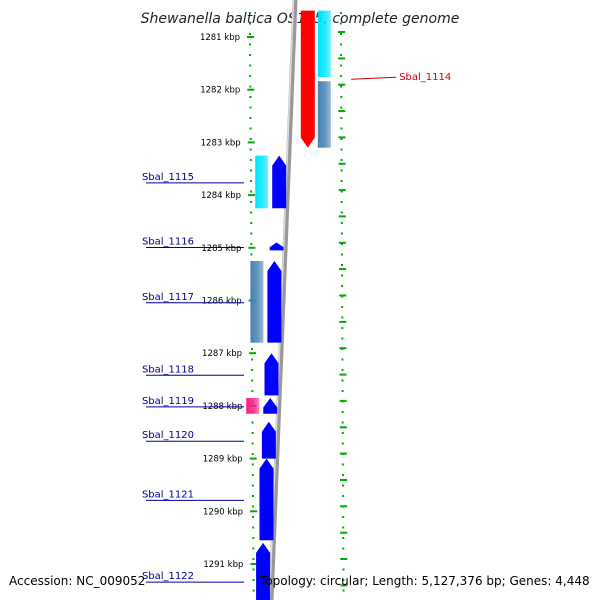  I want to click on gene-label-sbal_1119: Sbal_1119, so click(168, 401).